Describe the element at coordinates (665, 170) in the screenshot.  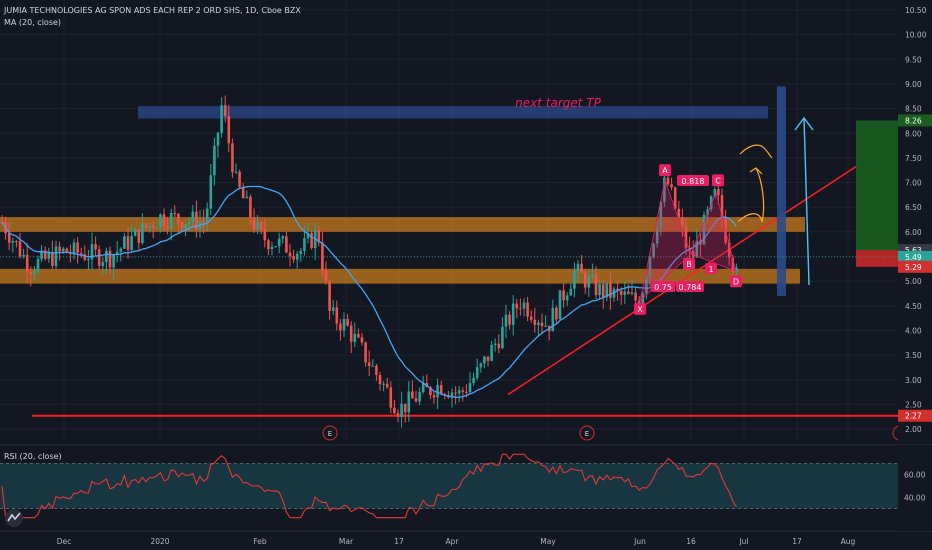
I see `pattern-point-label: A` at that location.